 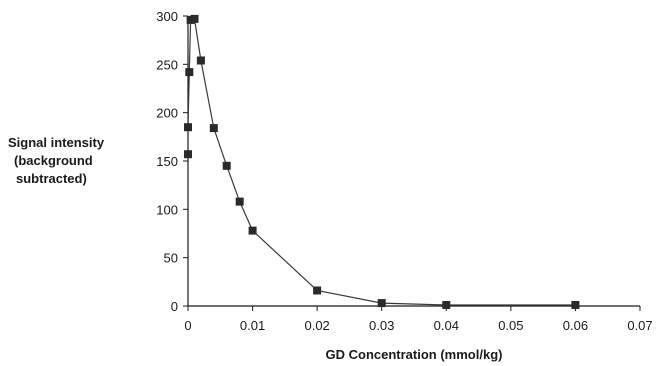 I want to click on x-axis-title: GD Concentration (mmol/kg), so click(x=414, y=354).